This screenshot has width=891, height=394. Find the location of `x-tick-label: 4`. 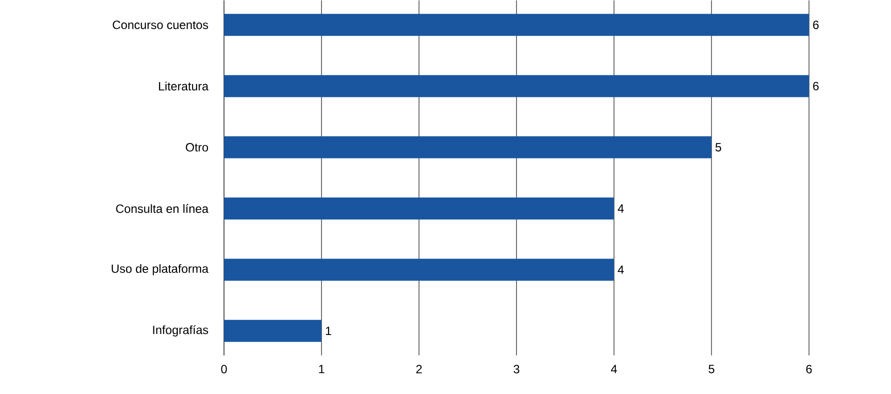

x-tick-label: 4 is located at coordinates (613, 368).